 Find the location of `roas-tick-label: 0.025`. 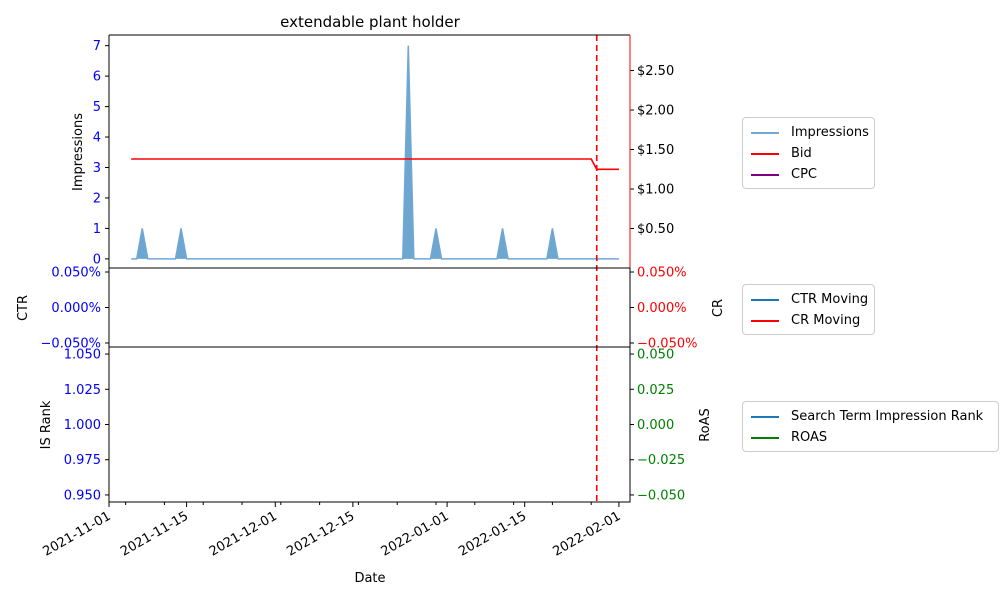

roas-tick-label: 0.025 is located at coordinates (655, 390).